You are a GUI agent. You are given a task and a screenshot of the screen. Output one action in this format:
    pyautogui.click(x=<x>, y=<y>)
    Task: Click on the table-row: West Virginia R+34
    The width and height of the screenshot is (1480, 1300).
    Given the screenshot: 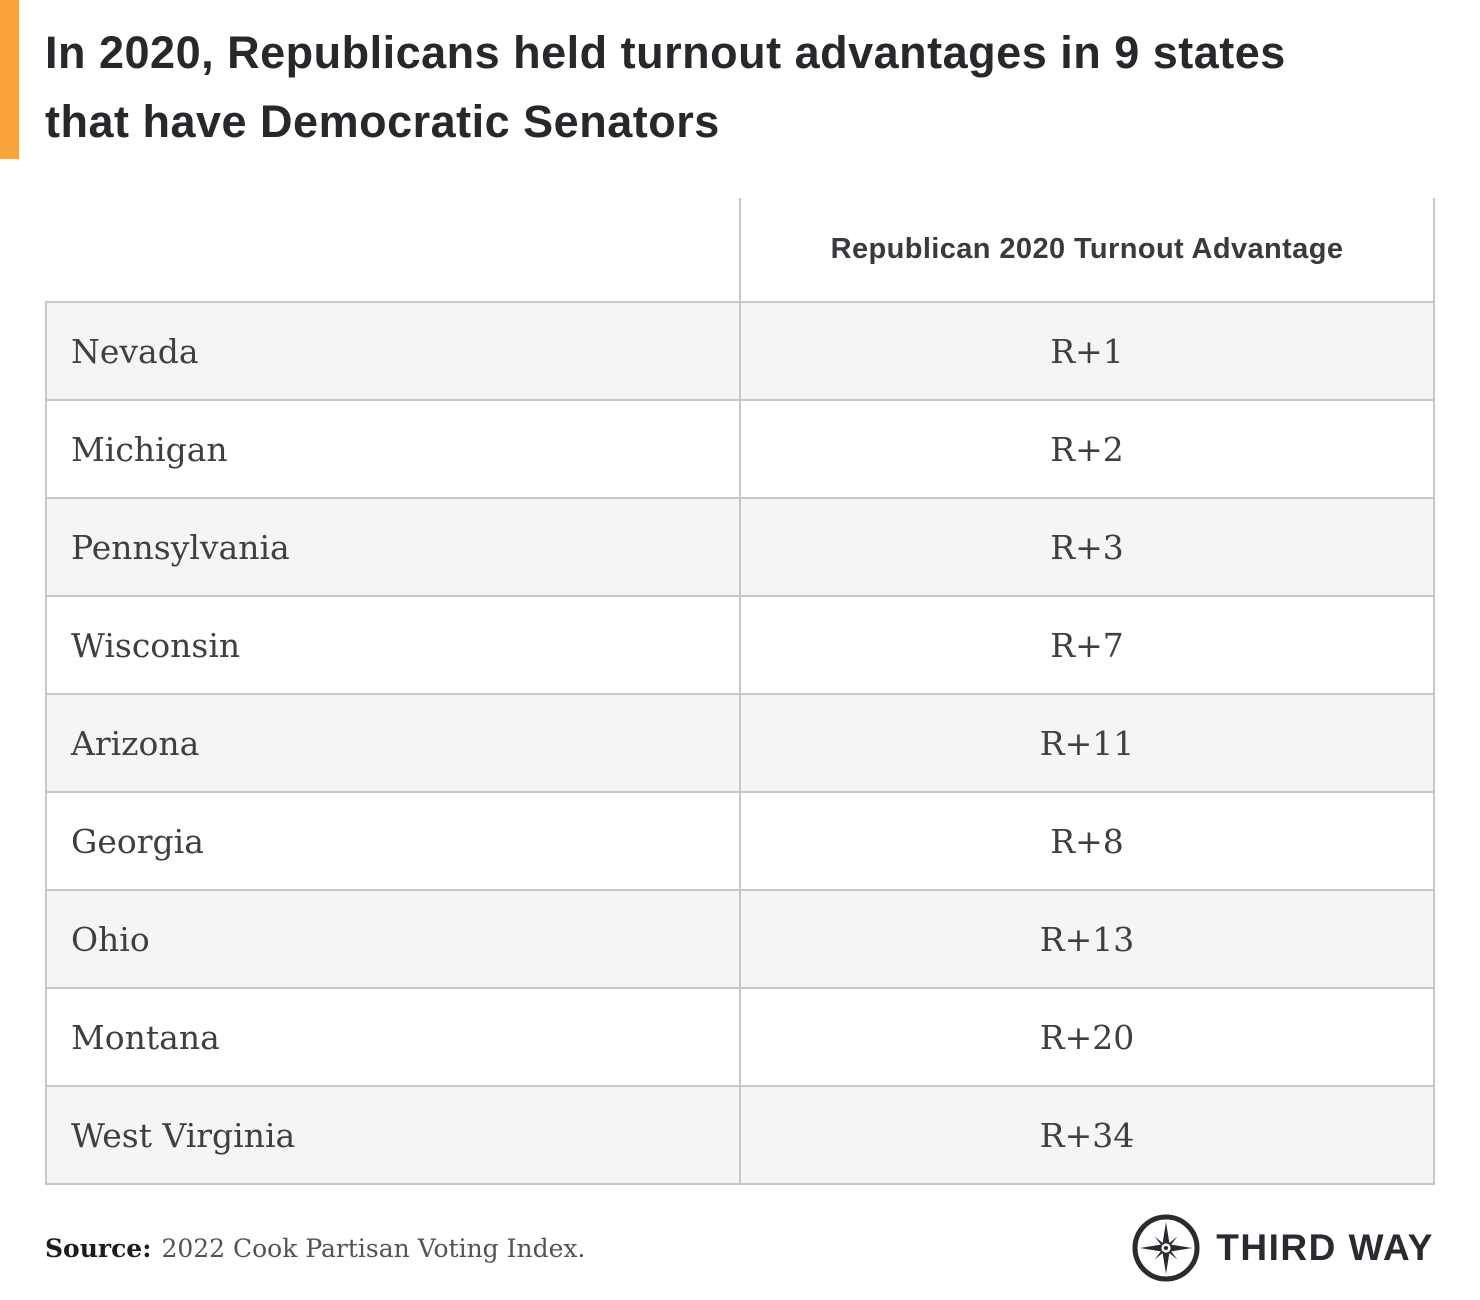 What is the action you would take?
    pyautogui.click(x=740, y=1135)
    